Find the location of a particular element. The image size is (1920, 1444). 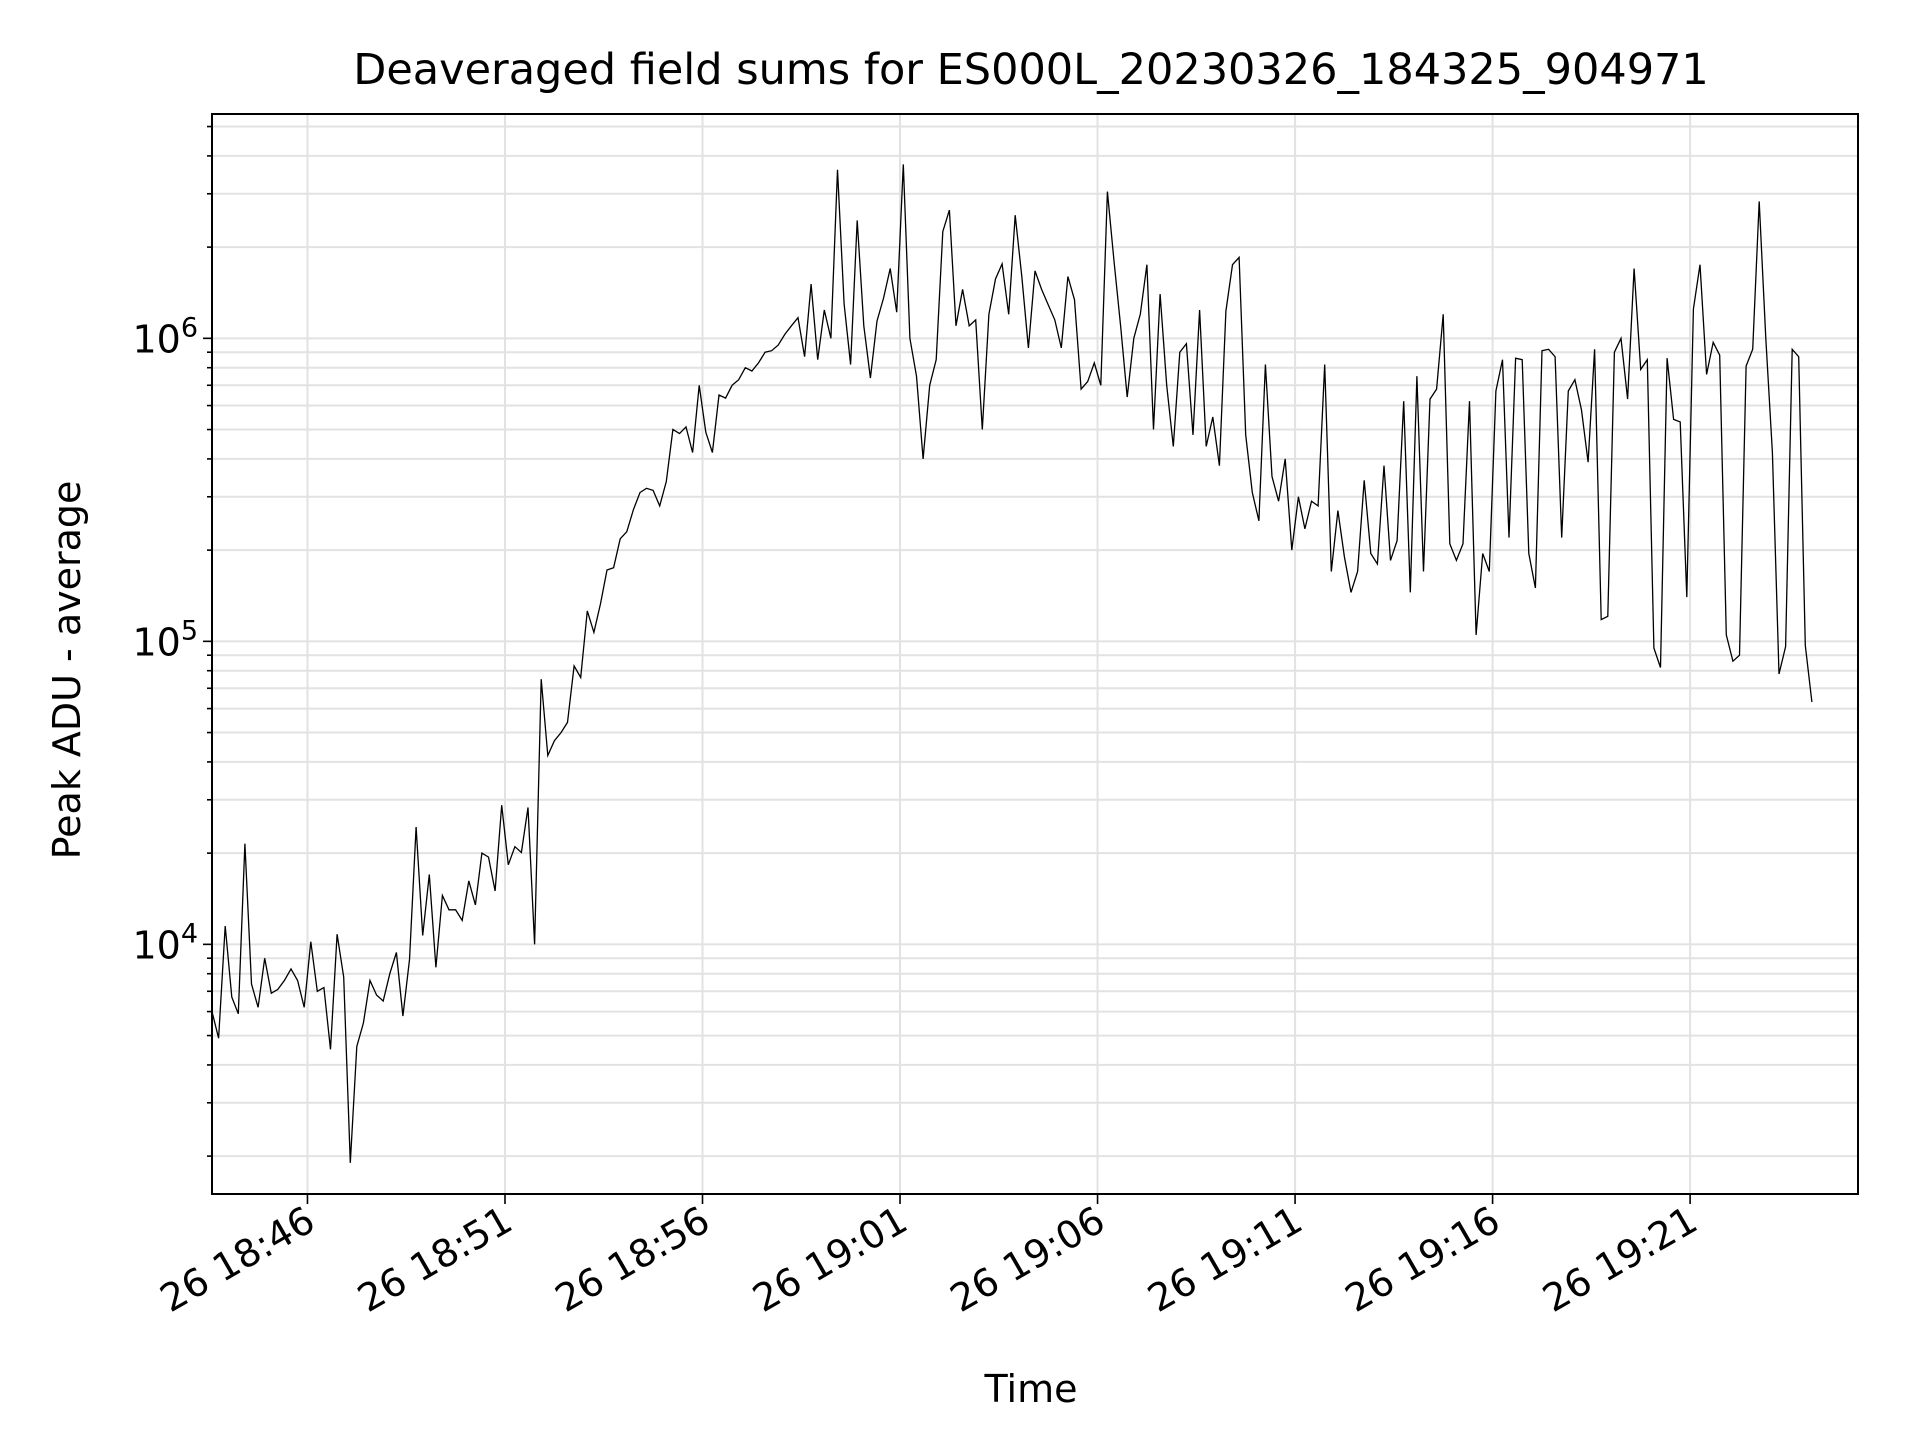

y-tick-exponent: 6 is located at coordinates (189, 327).